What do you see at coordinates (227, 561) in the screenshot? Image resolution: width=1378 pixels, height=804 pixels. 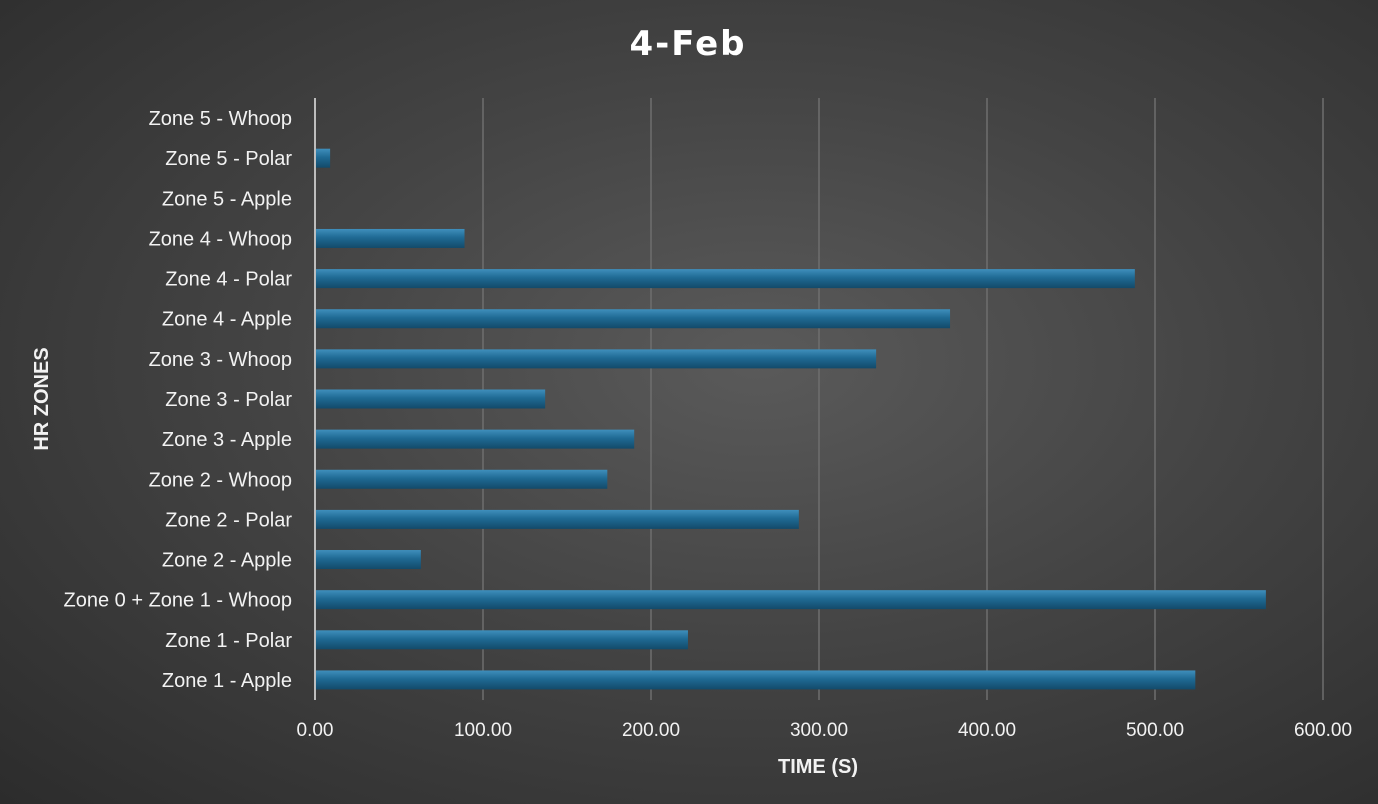 I see `category-label: Zone 2 - Apple` at bounding box center [227, 561].